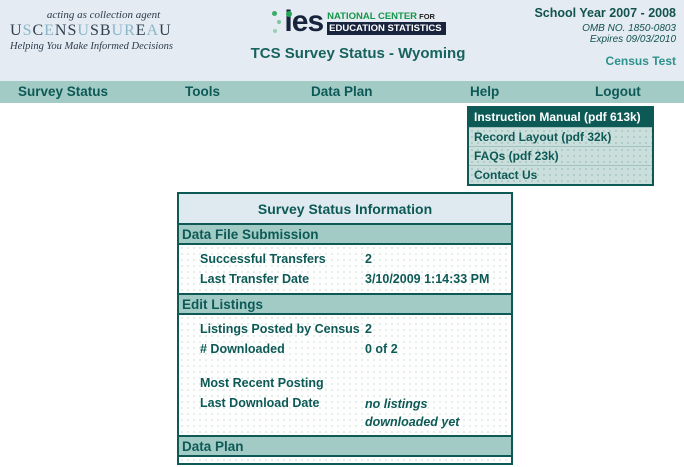 The width and height of the screenshot is (684, 467). What do you see at coordinates (345, 460) in the screenshot?
I see `section-body` at bounding box center [345, 460].